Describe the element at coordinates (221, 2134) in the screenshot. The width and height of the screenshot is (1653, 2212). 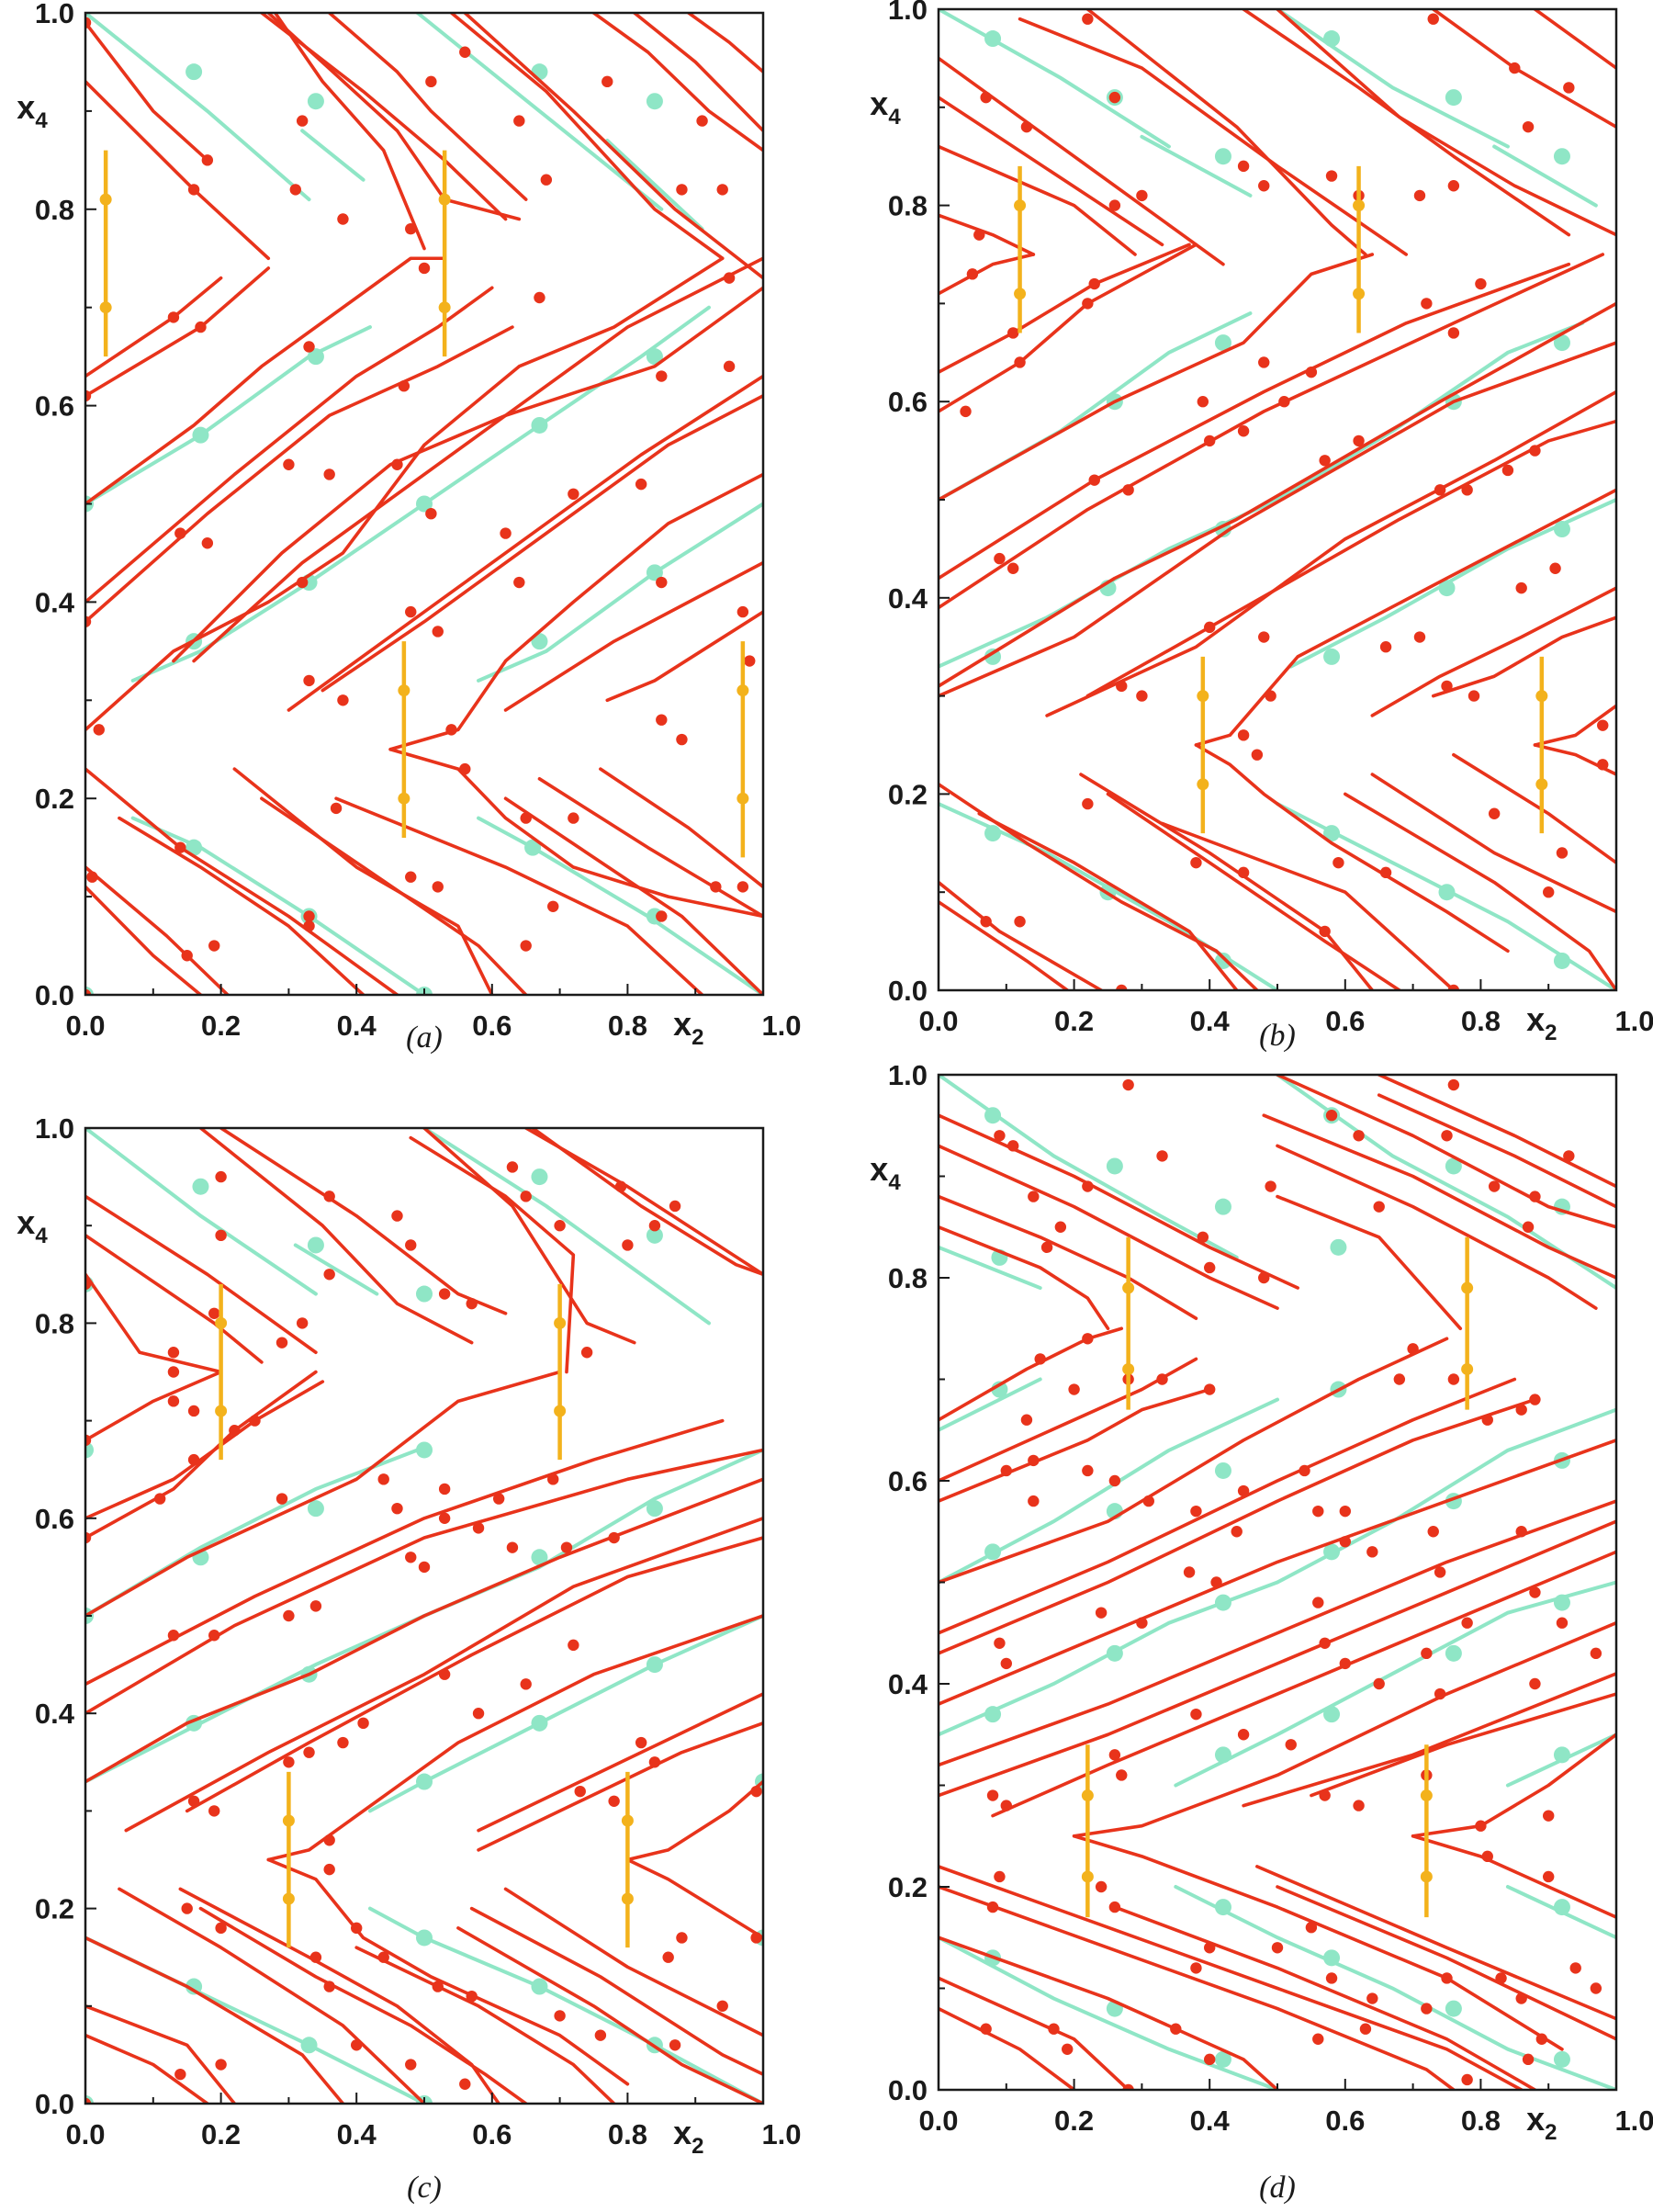
I see `x-tick-label: 0.2` at that location.